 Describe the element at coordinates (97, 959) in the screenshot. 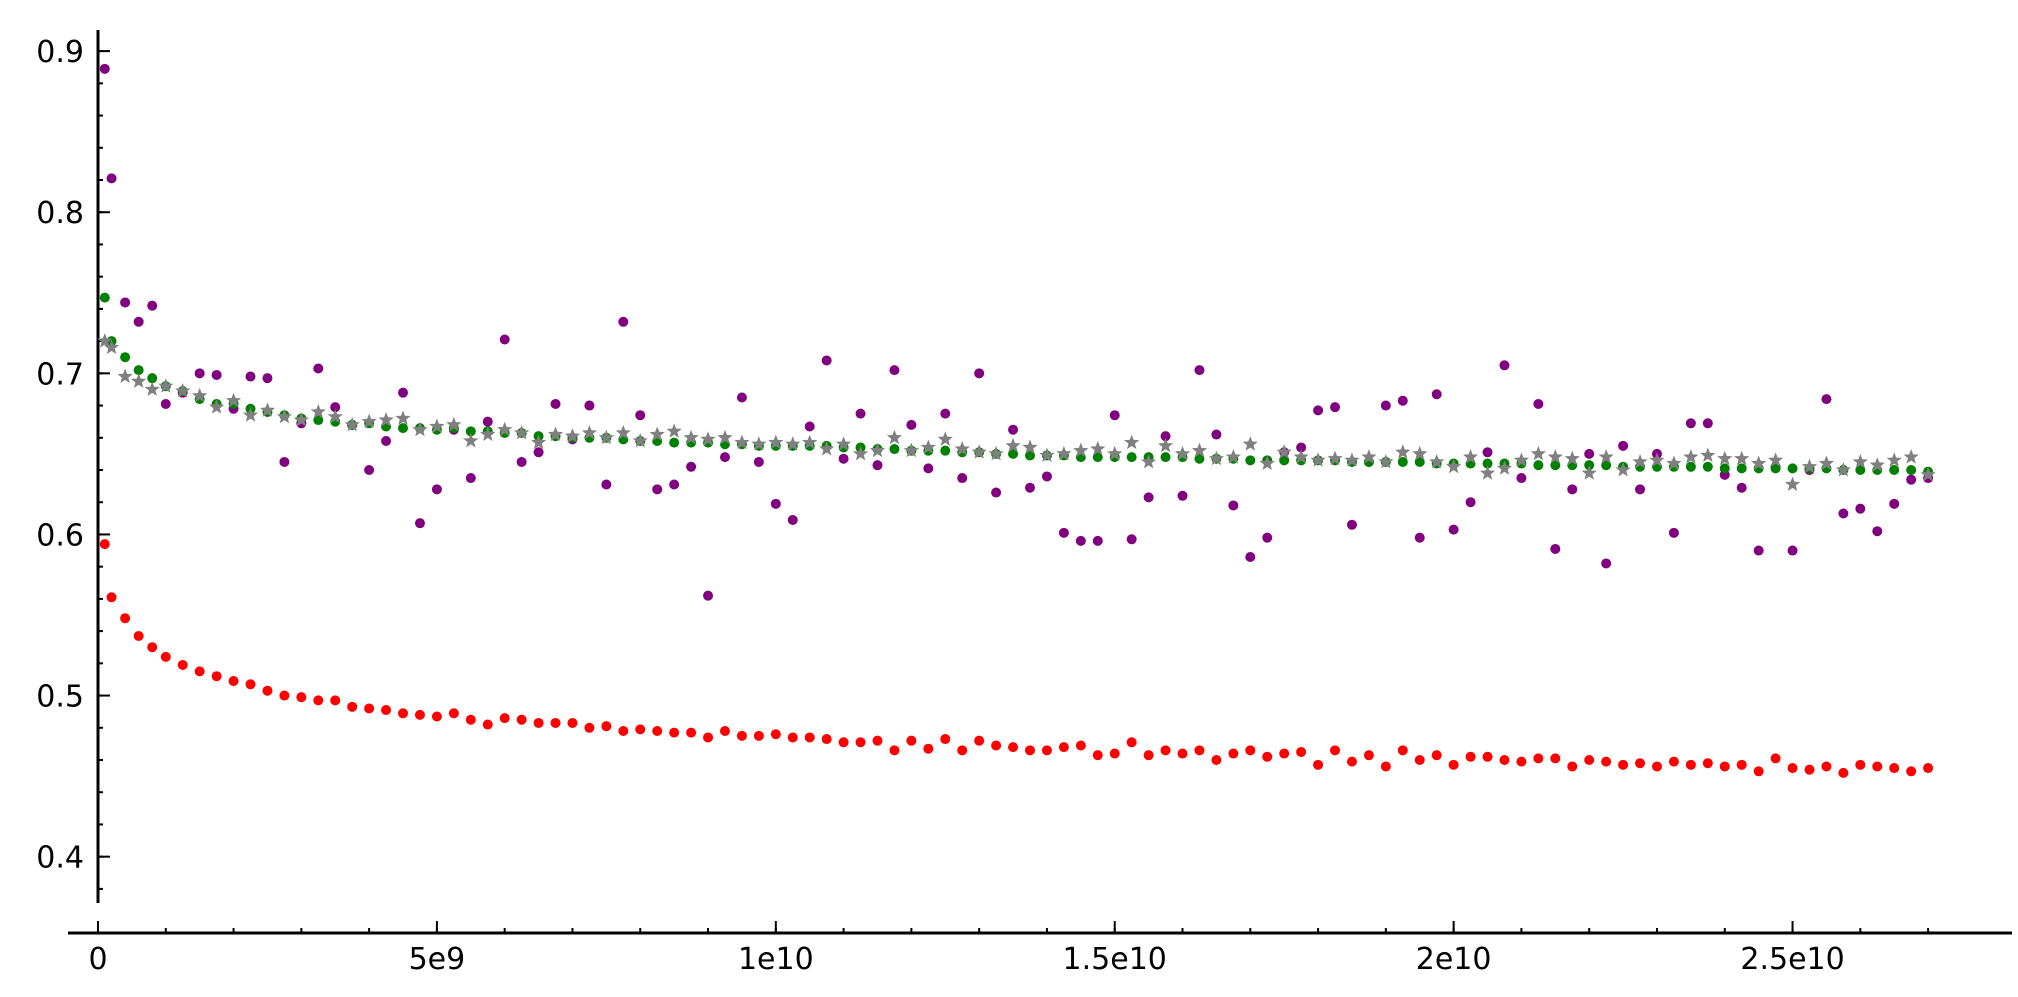

I see `x-tick-label: 0` at that location.